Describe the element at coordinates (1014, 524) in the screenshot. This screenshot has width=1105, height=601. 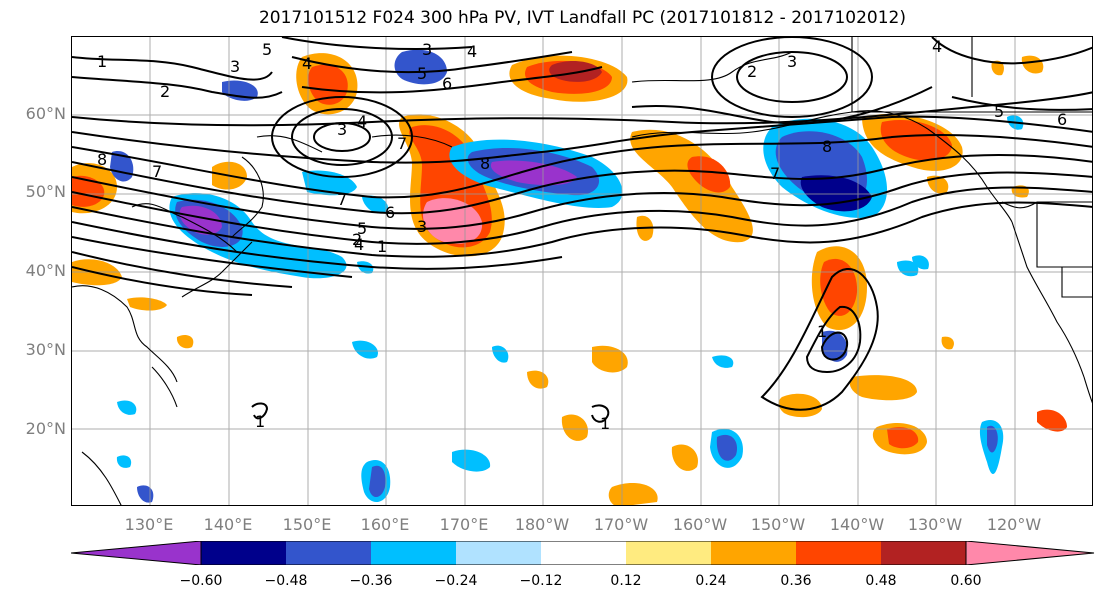
I see `lon-label: 120°W` at that location.